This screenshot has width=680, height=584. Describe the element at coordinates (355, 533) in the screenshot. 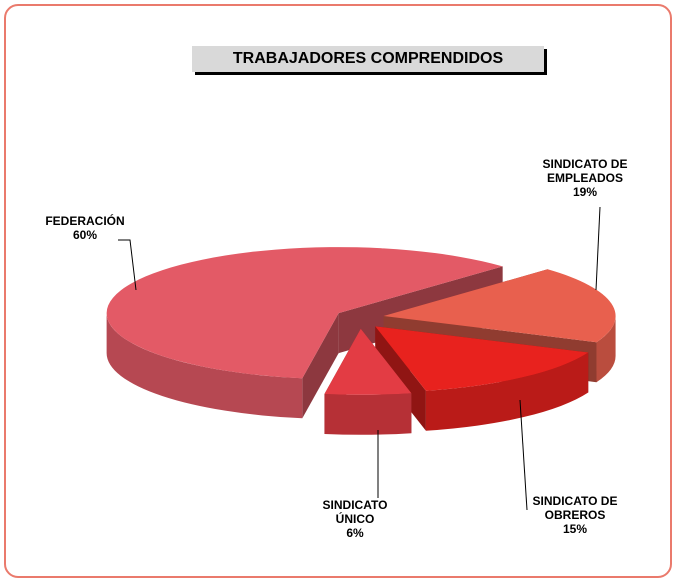

I see `value-label: 6%` at that location.